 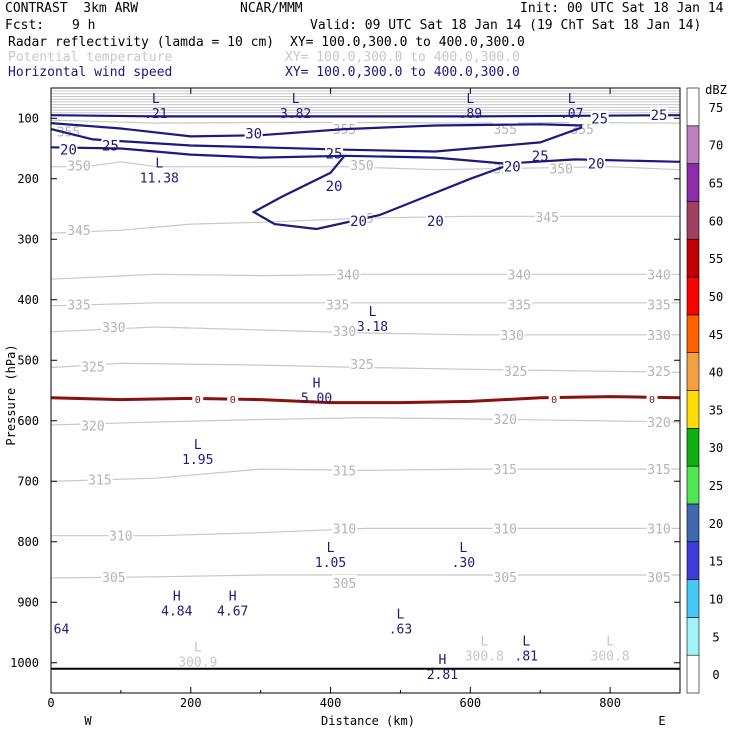 What do you see at coordinates (295, 114) in the screenshot?
I see `extremum-value: 3.82` at bounding box center [295, 114].